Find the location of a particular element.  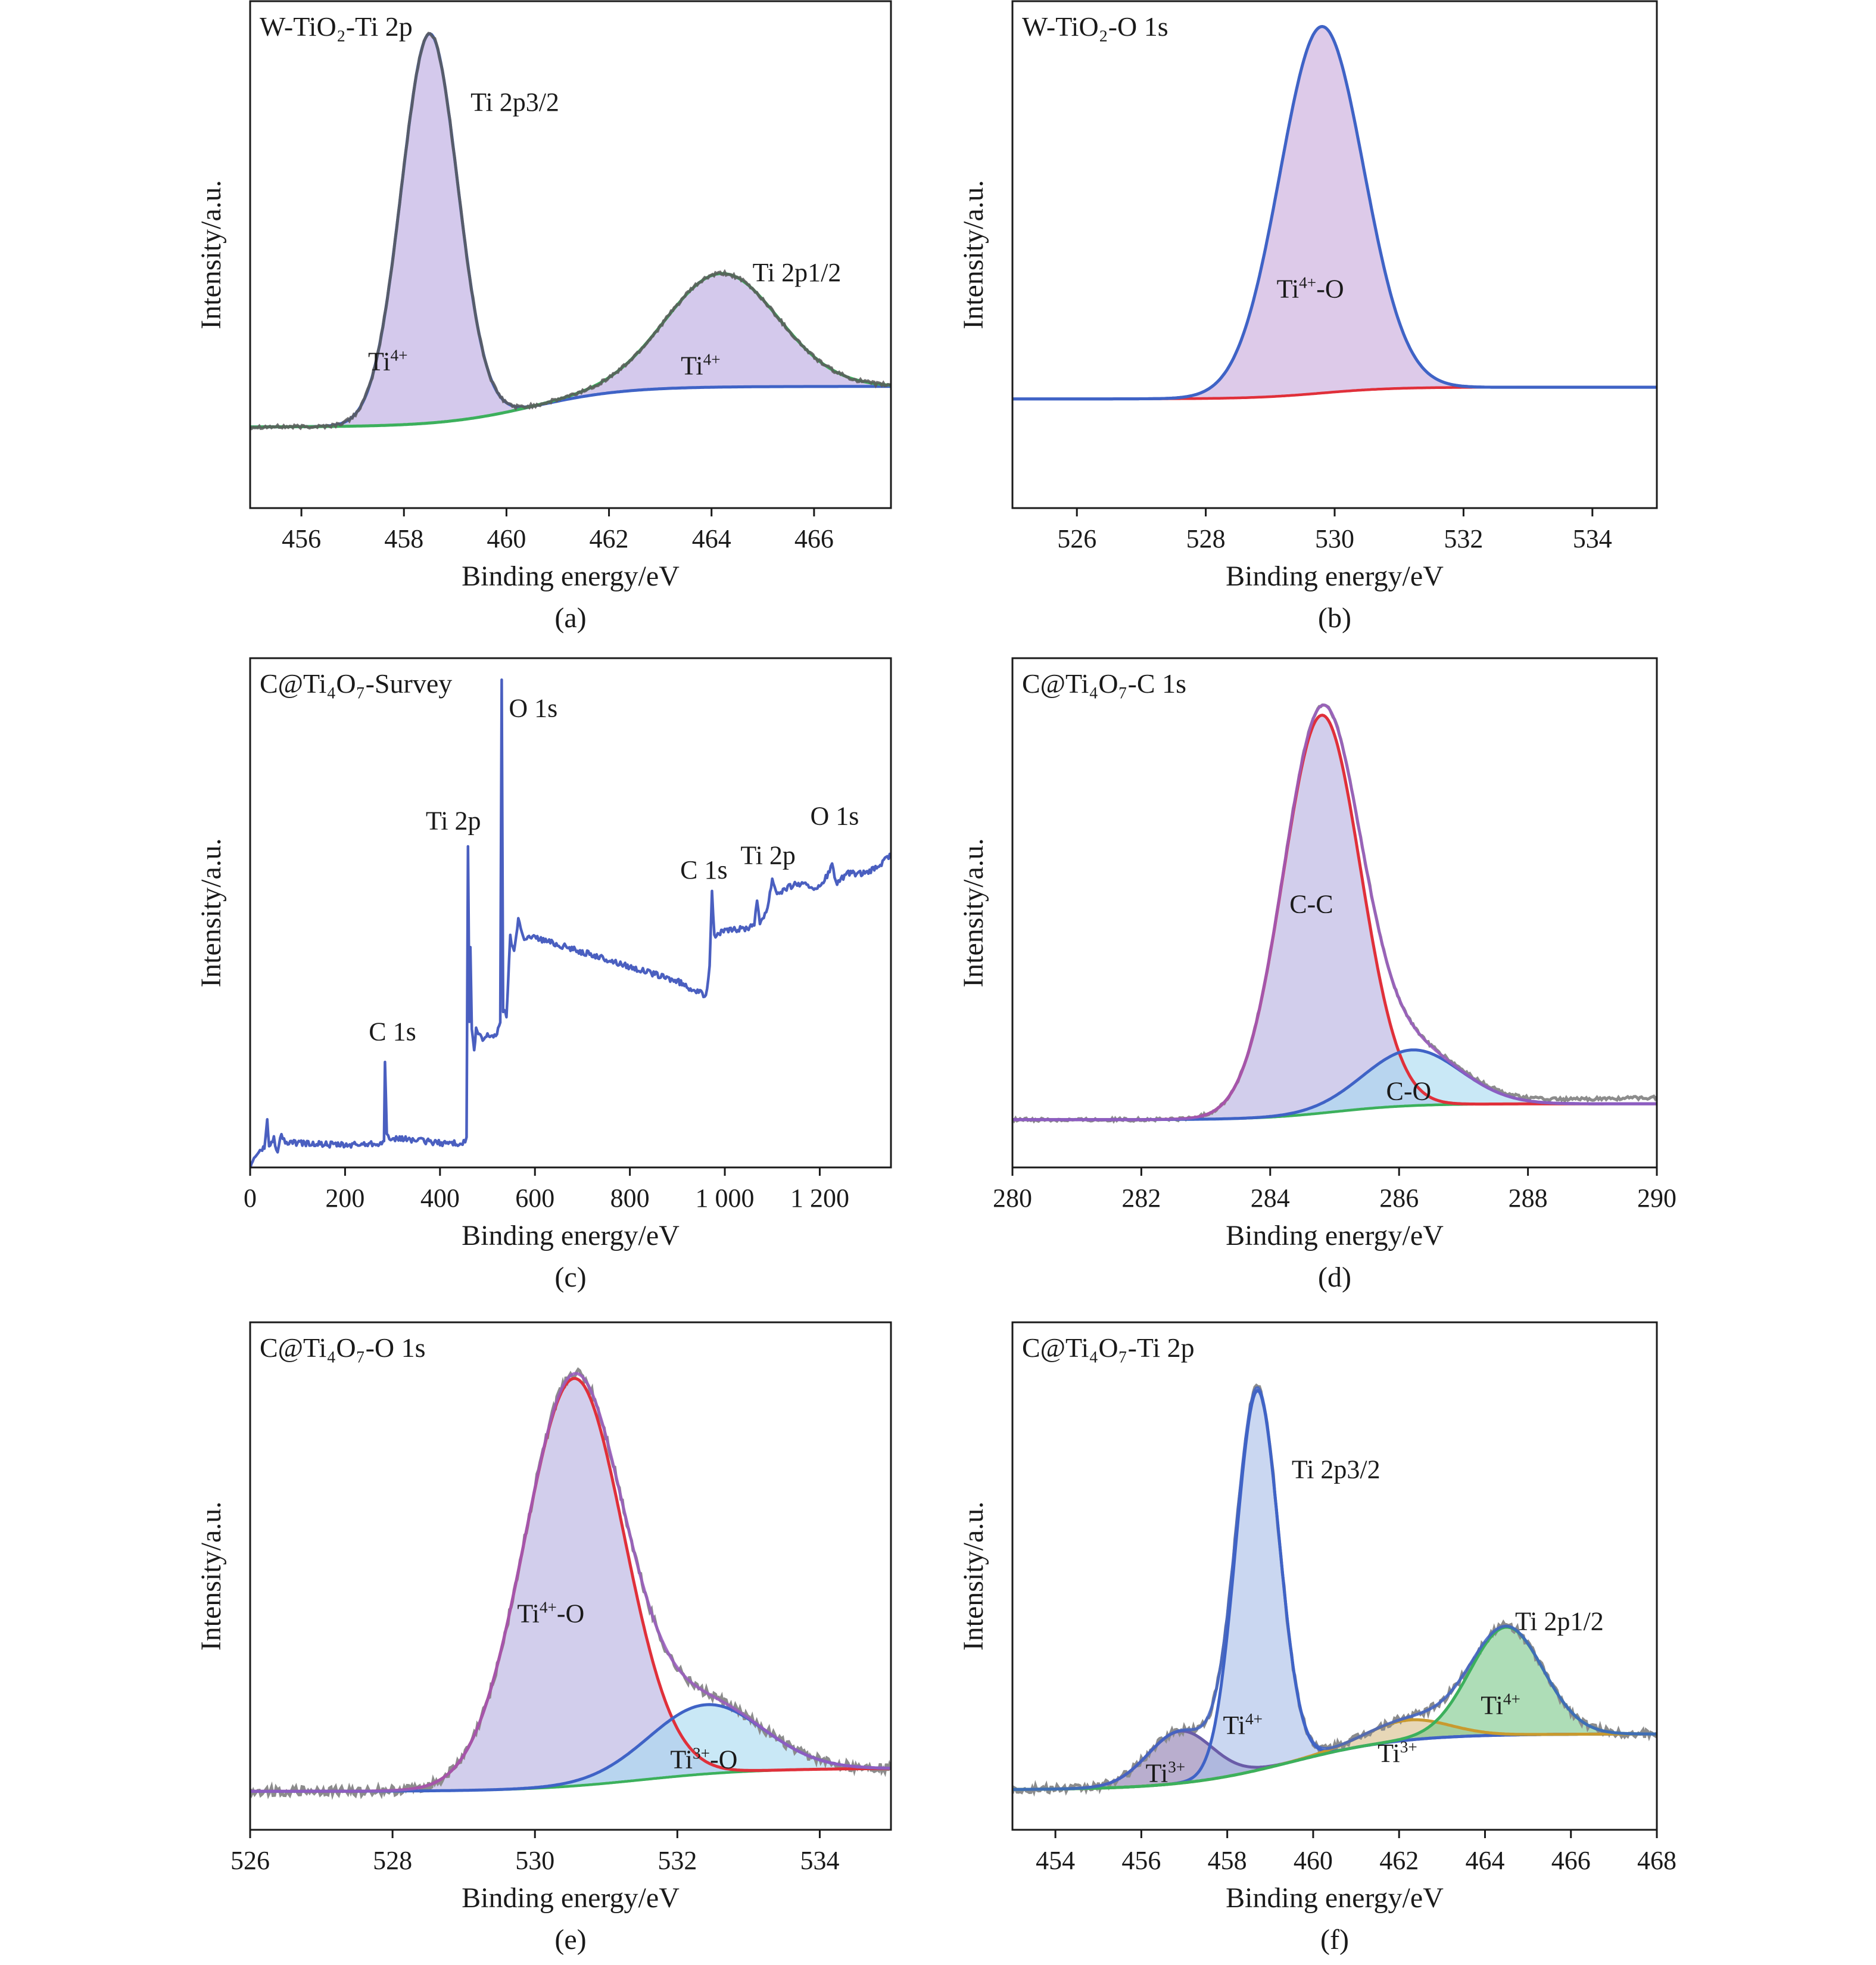

panel-caption: (c) is located at coordinates (570, 1277).